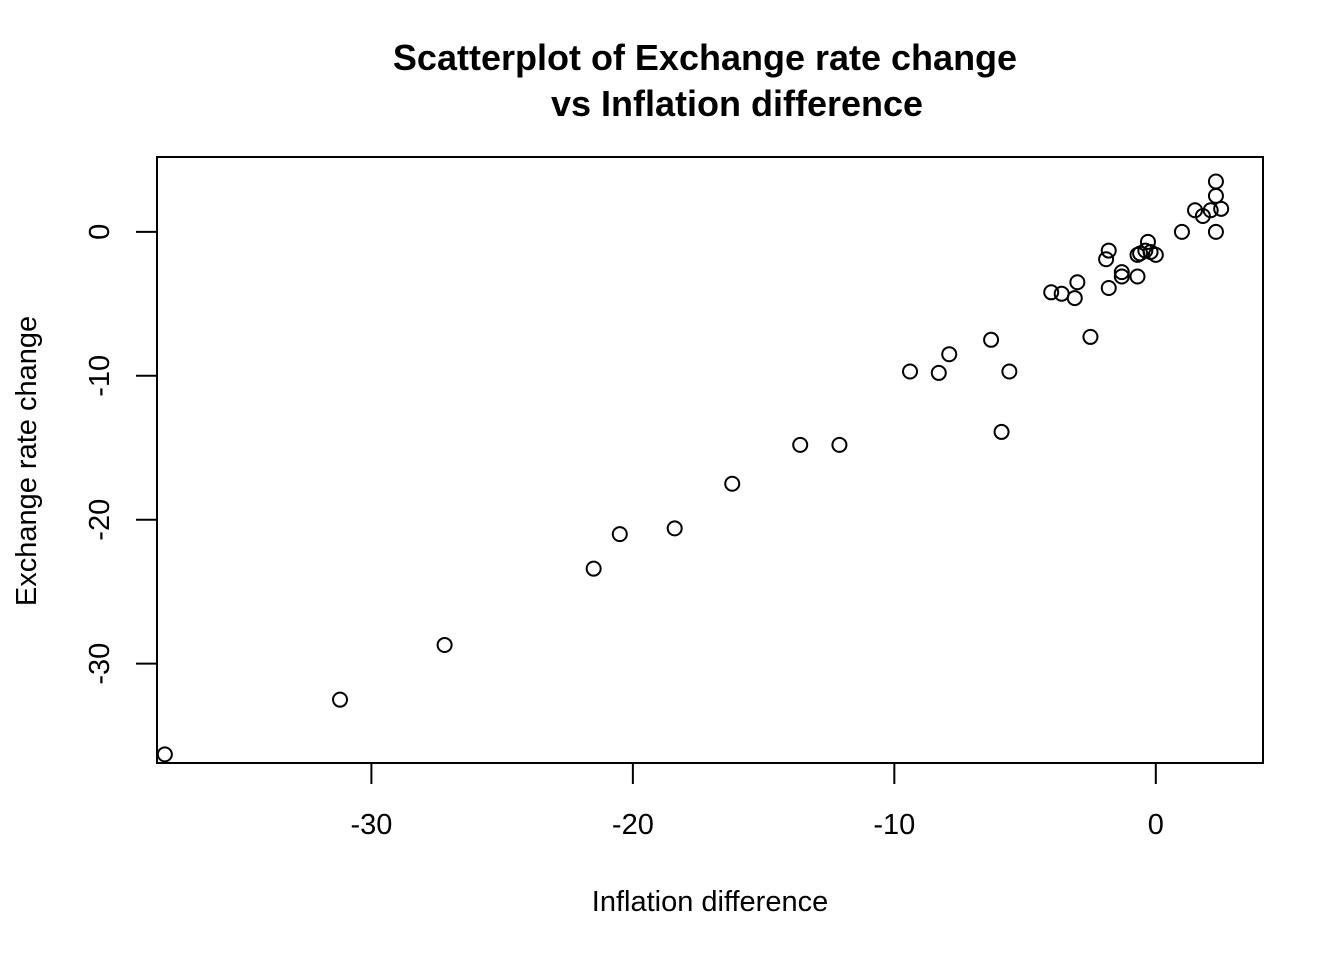  I want to click on x-axis: -30 -20 -10 0, so click(757, 802).